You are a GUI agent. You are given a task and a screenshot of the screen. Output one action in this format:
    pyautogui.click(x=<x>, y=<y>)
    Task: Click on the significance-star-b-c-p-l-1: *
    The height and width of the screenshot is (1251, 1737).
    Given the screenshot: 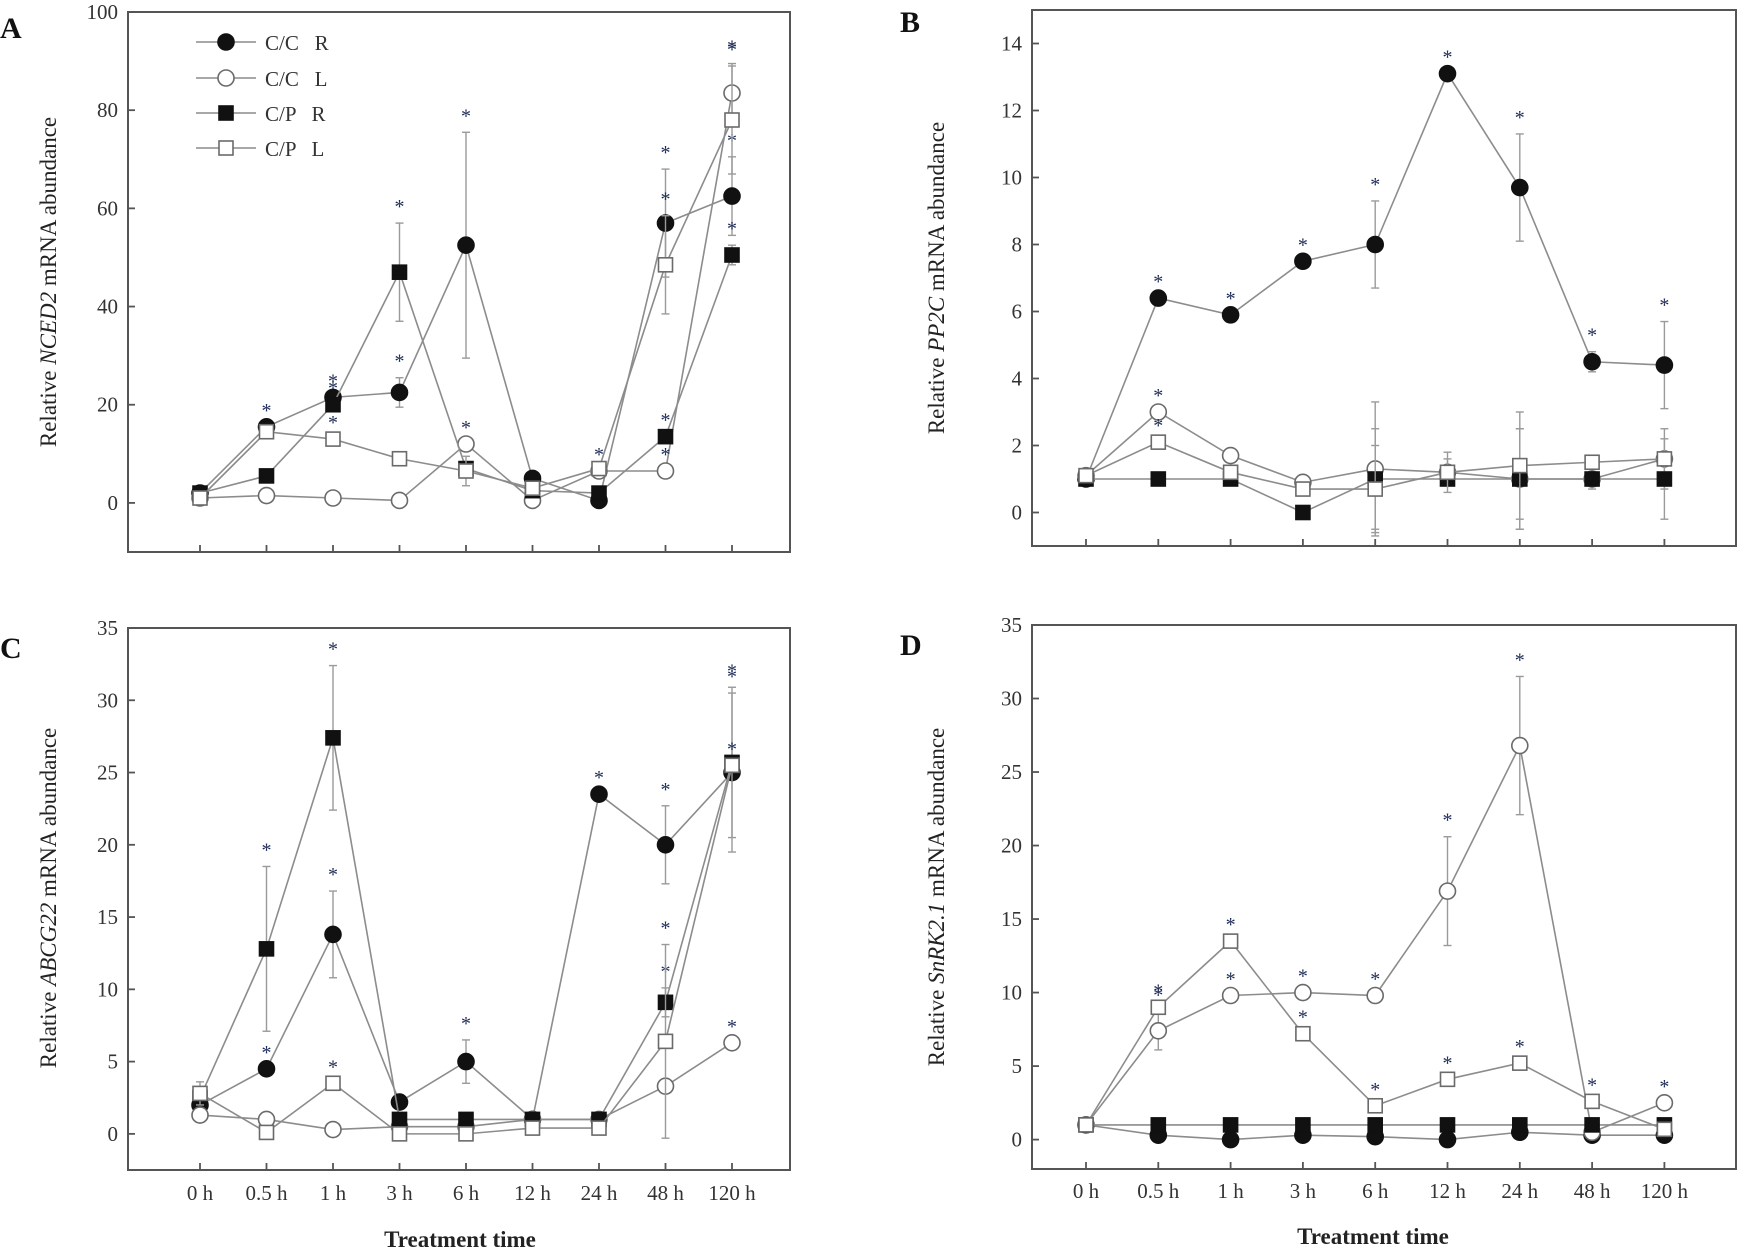 What is the action you would take?
    pyautogui.click(x=1158, y=426)
    